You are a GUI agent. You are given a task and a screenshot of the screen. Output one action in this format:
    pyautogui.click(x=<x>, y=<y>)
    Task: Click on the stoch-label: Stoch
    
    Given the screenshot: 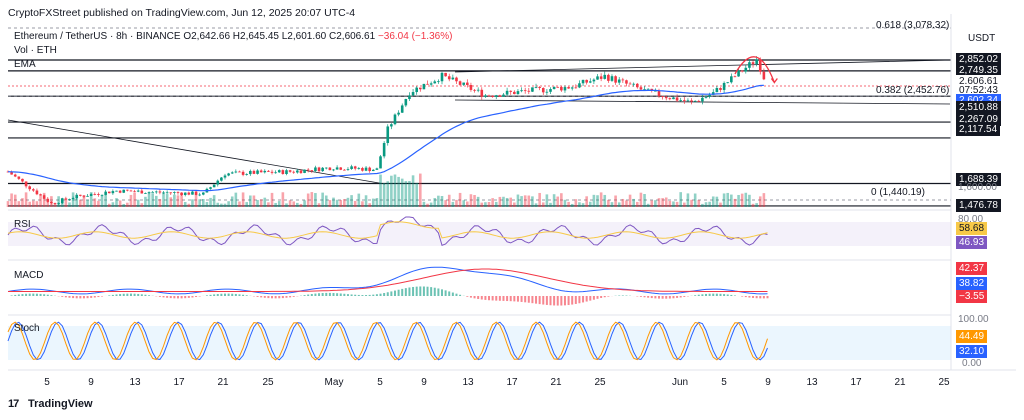 What is the action you would take?
    pyautogui.click(x=27, y=328)
    